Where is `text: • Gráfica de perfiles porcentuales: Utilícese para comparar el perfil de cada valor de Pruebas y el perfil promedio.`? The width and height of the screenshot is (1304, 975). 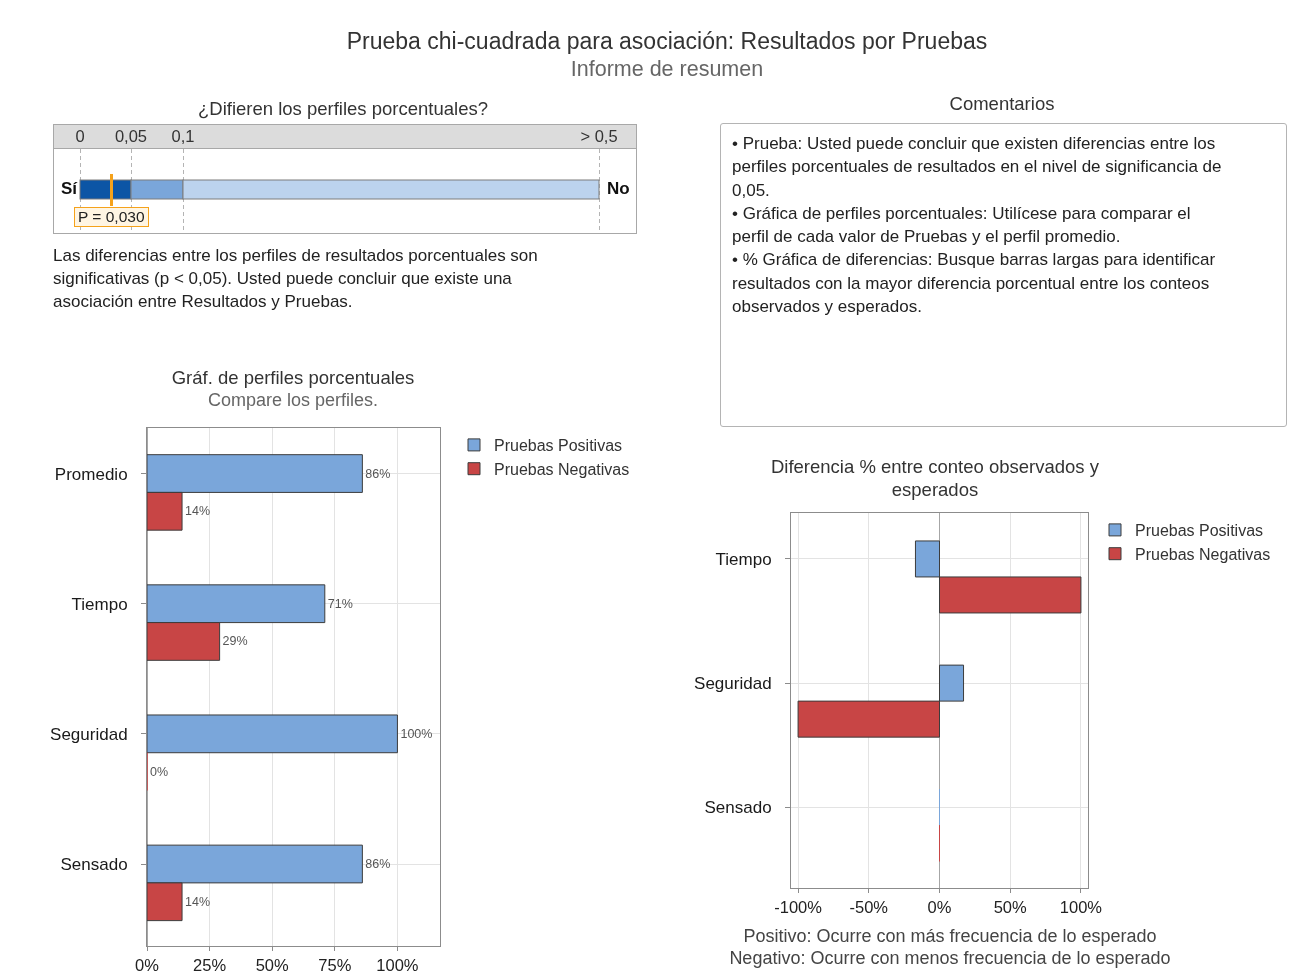
text: • Gráfica de perfiles porcentuales: Utilícese para comparar el perfil de cada valor de Pruebas y el perfil promedio. is located at coordinates (962, 225).